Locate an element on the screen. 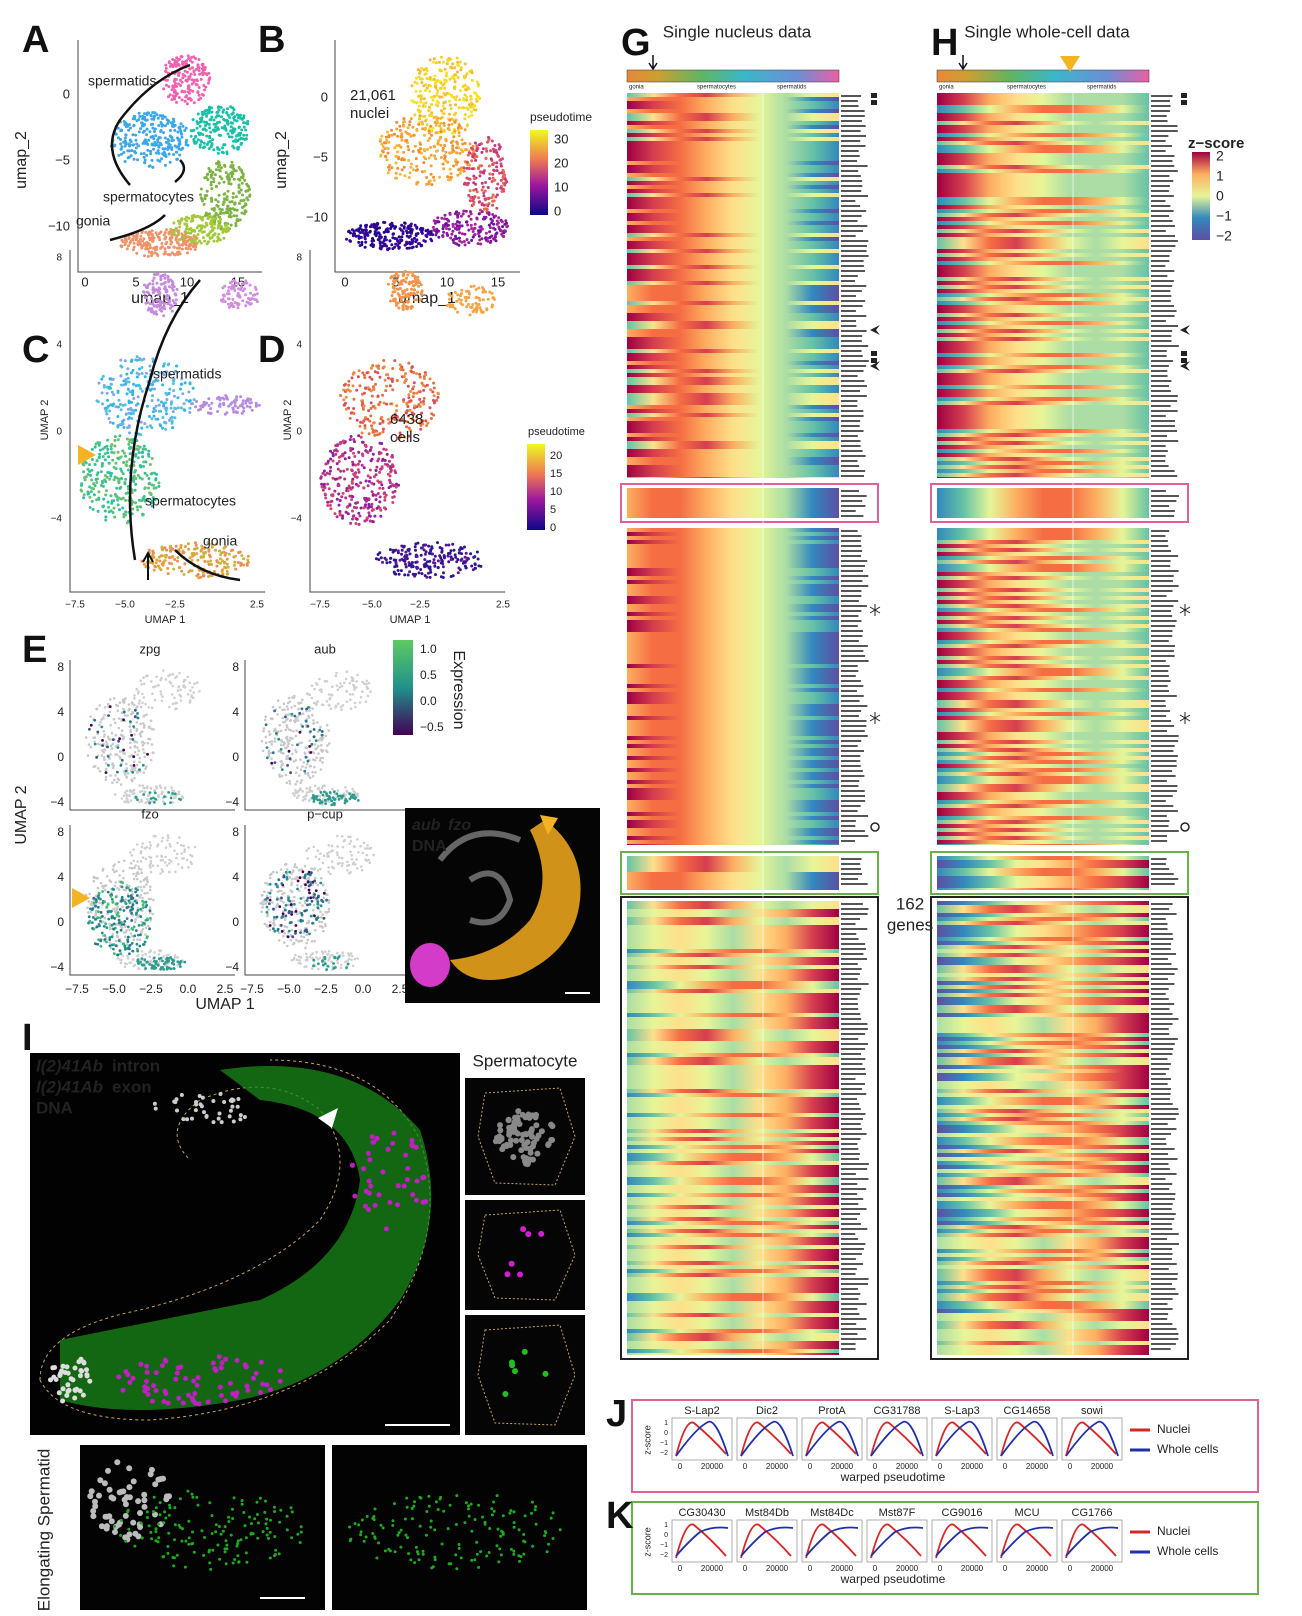  y-axis-title: UMAP 2 is located at coordinates (288, 420).